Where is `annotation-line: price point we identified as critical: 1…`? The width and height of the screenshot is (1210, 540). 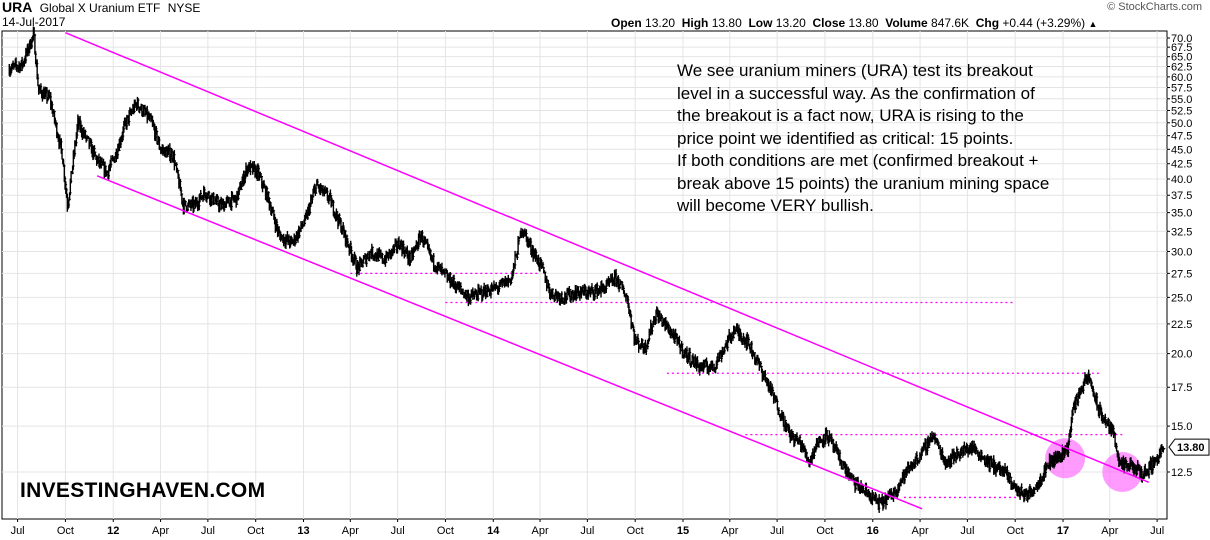
annotation-line: price point we identified as critical: 1… is located at coordinates (845, 138).